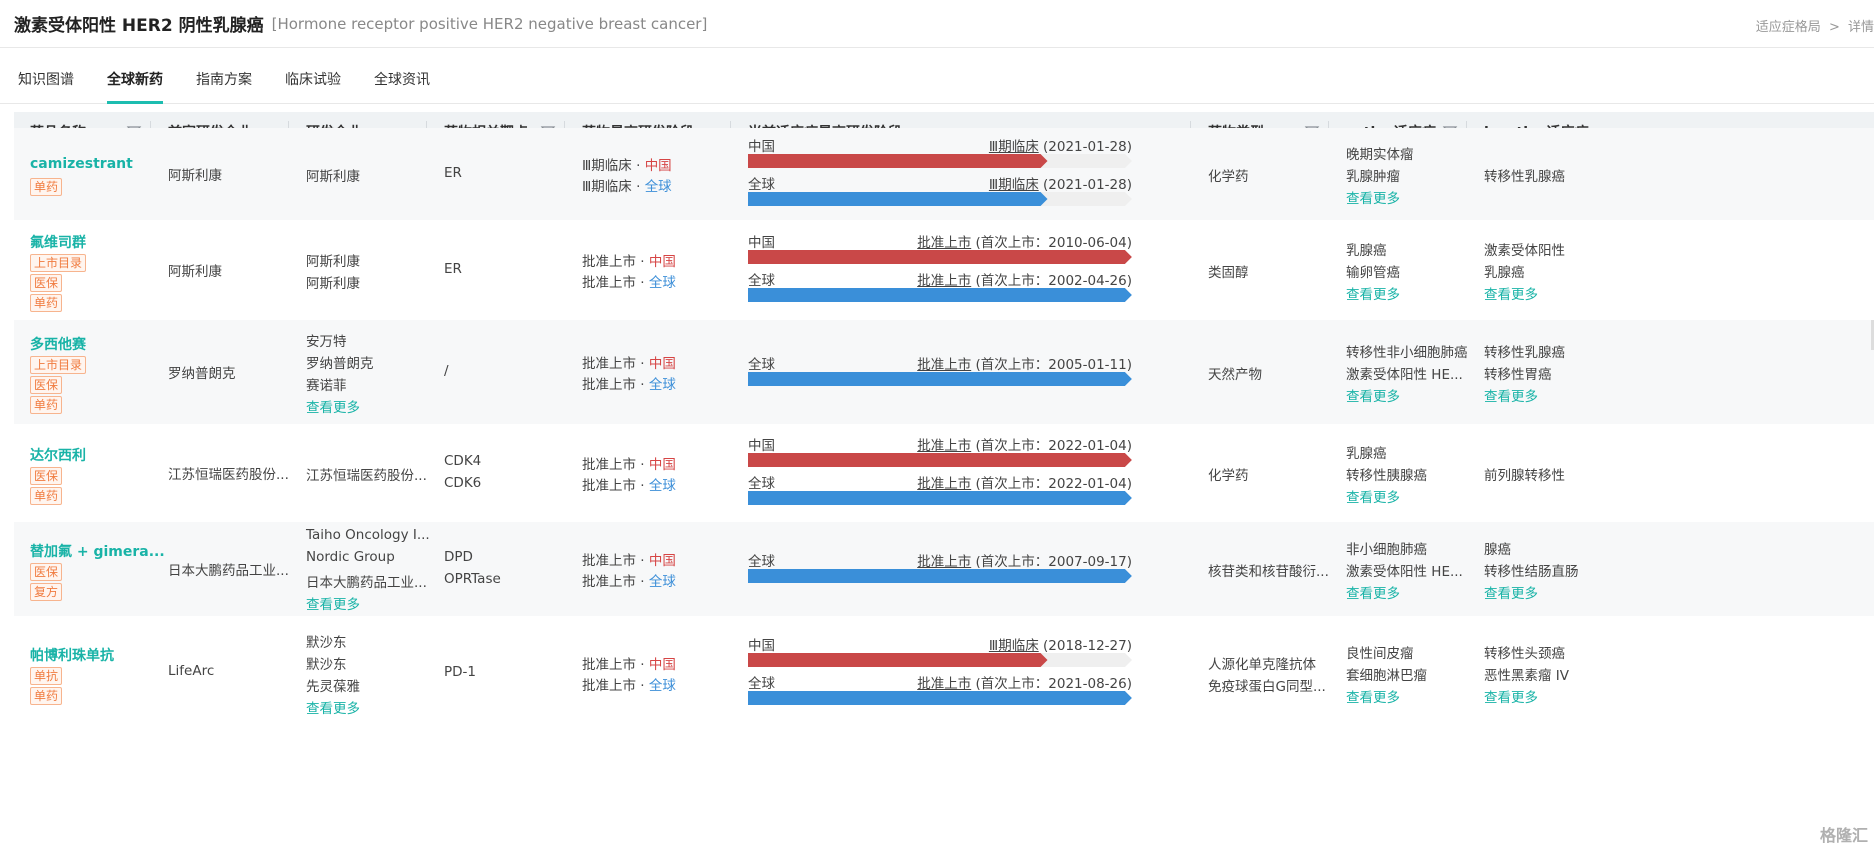 The width and height of the screenshot is (1874, 856). Describe the element at coordinates (1054, 243) in the screenshot. I see `bar-stage-detail: (首次上市：2010-06-04)` at that location.